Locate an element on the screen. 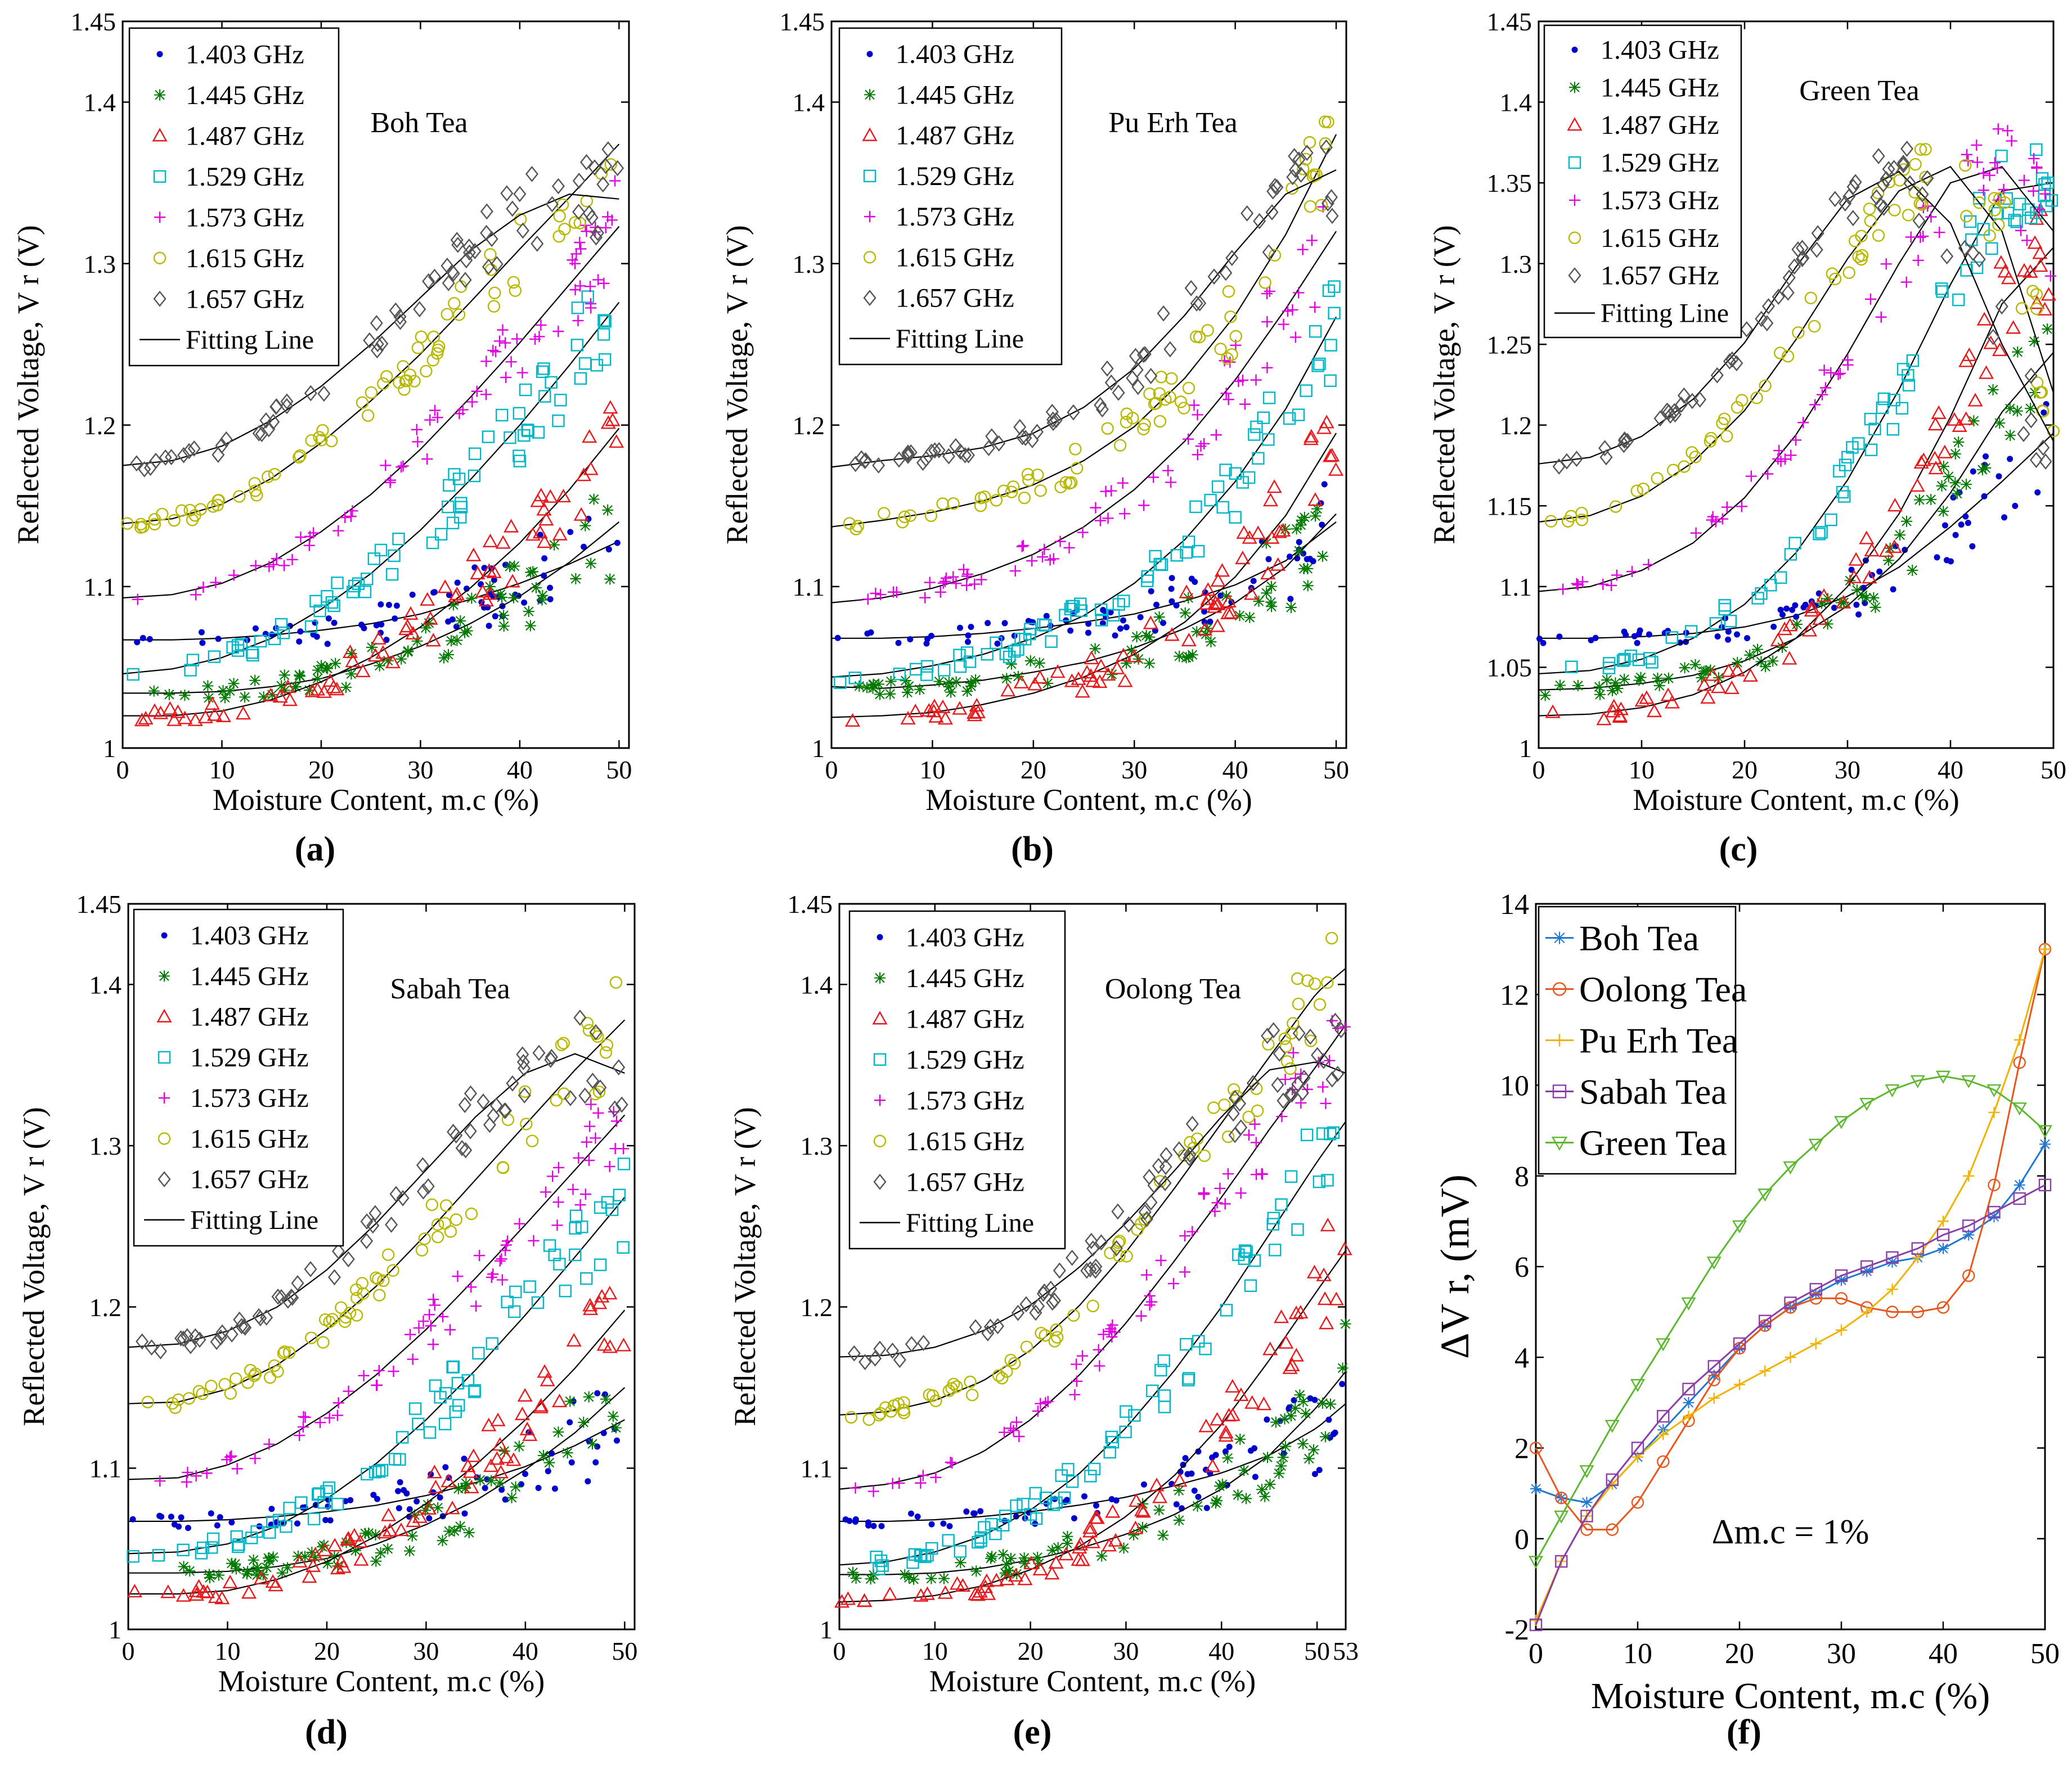  legend-item: 1.615 GHz is located at coordinates (948, 1141).